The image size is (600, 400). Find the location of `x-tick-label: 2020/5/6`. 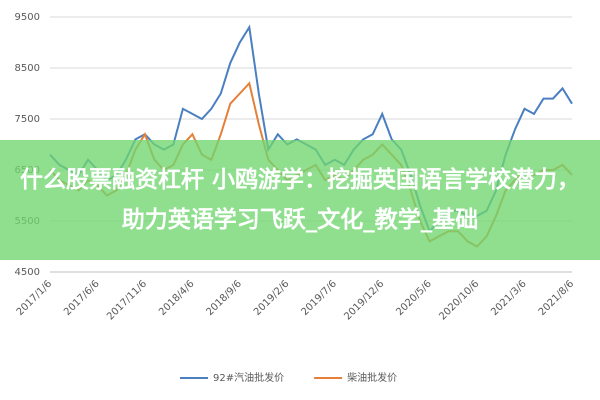

x-tick-label: 2020/5/6 is located at coordinates (414, 298).